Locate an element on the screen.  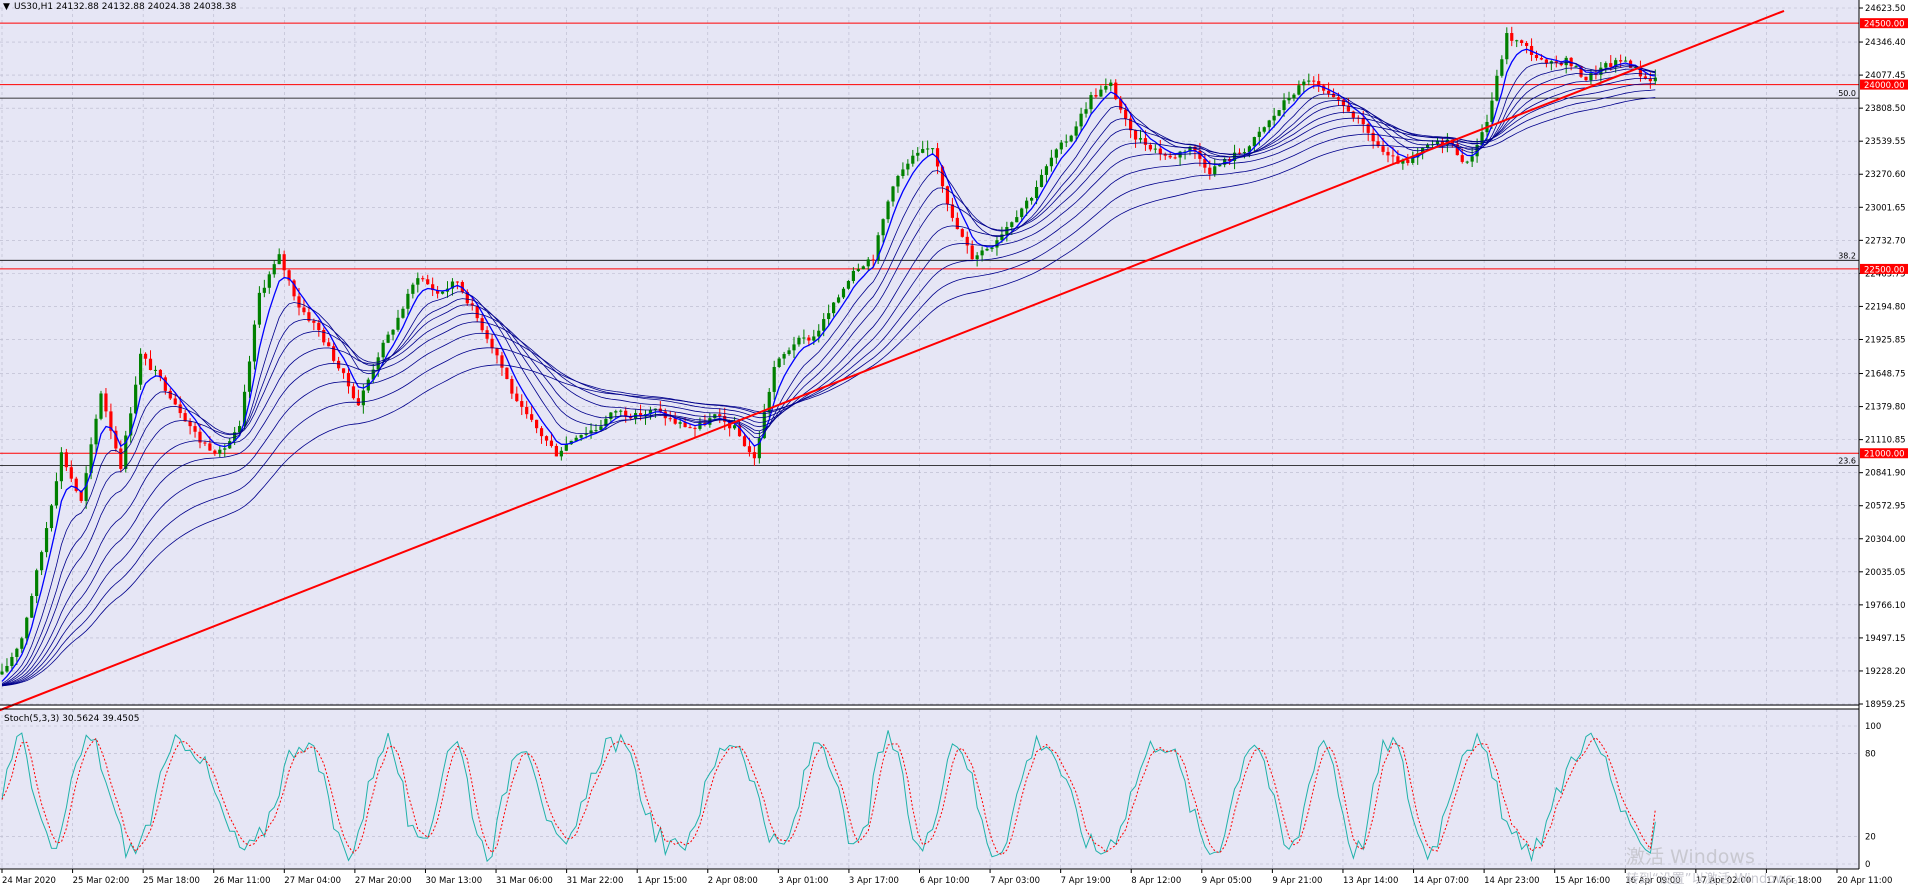
time-tick-label: 2 Apr 08:00 is located at coordinates (733, 881).